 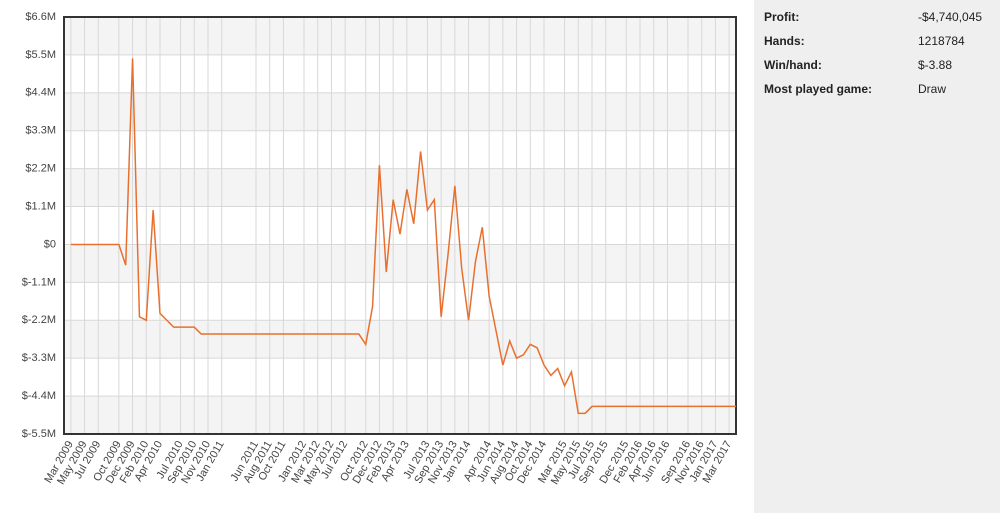 I want to click on y-tick-label: $4.4M, so click(x=40, y=93).